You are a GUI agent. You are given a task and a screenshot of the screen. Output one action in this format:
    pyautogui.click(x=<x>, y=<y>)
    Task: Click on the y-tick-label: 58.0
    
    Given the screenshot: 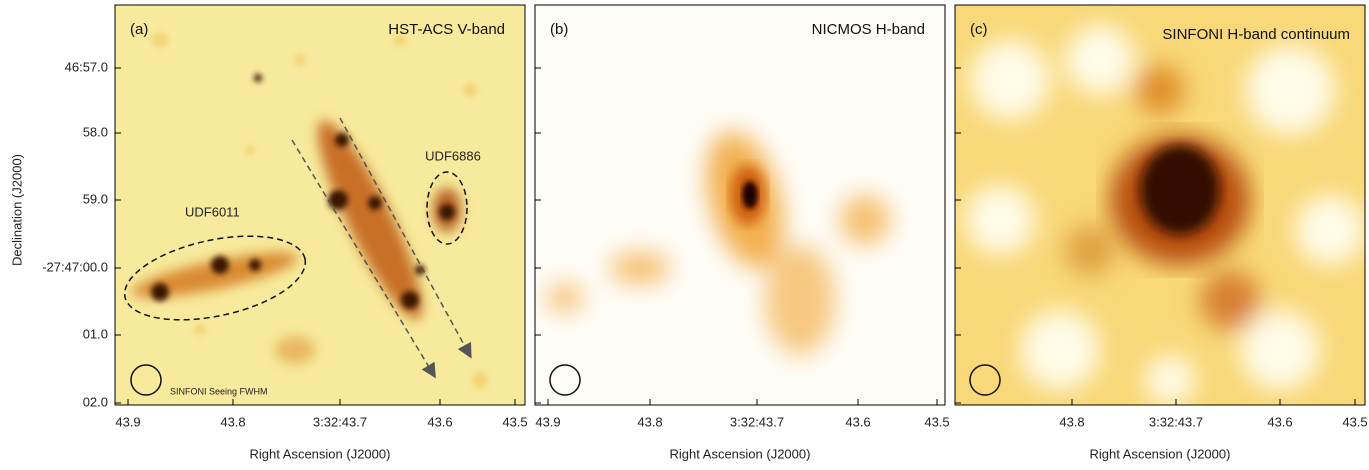 What is the action you would take?
    pyautogui.click(x=95, y=131)
    